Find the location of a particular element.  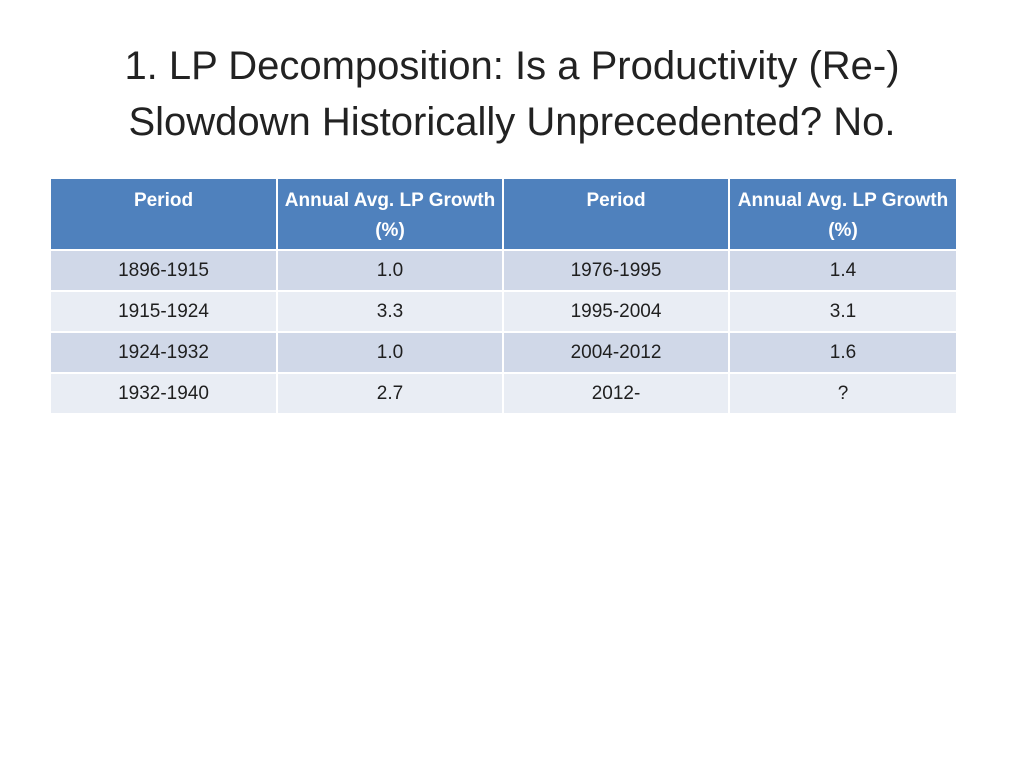

period-right-cell: 2012- is located at coordinates (616, 394).